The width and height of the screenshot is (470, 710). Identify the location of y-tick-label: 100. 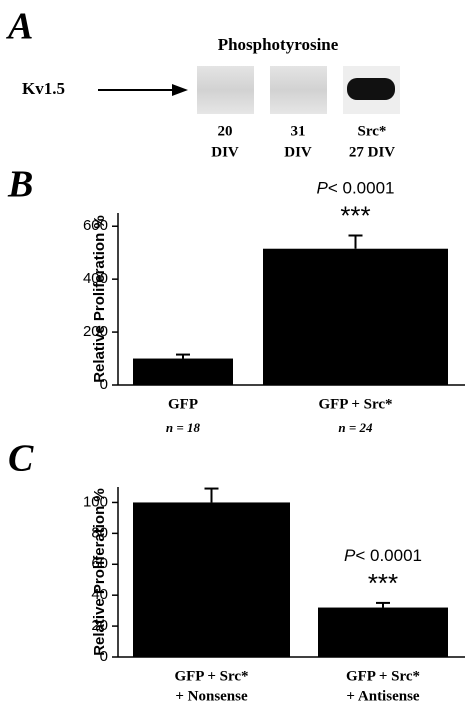
(95, 501).